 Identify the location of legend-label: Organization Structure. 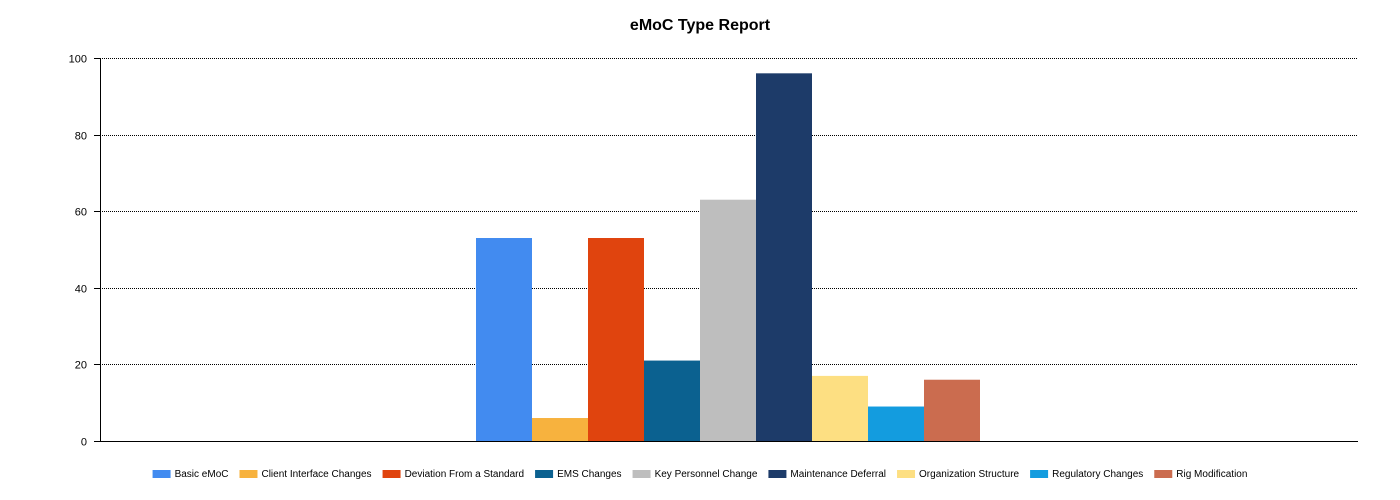
(969, 474).